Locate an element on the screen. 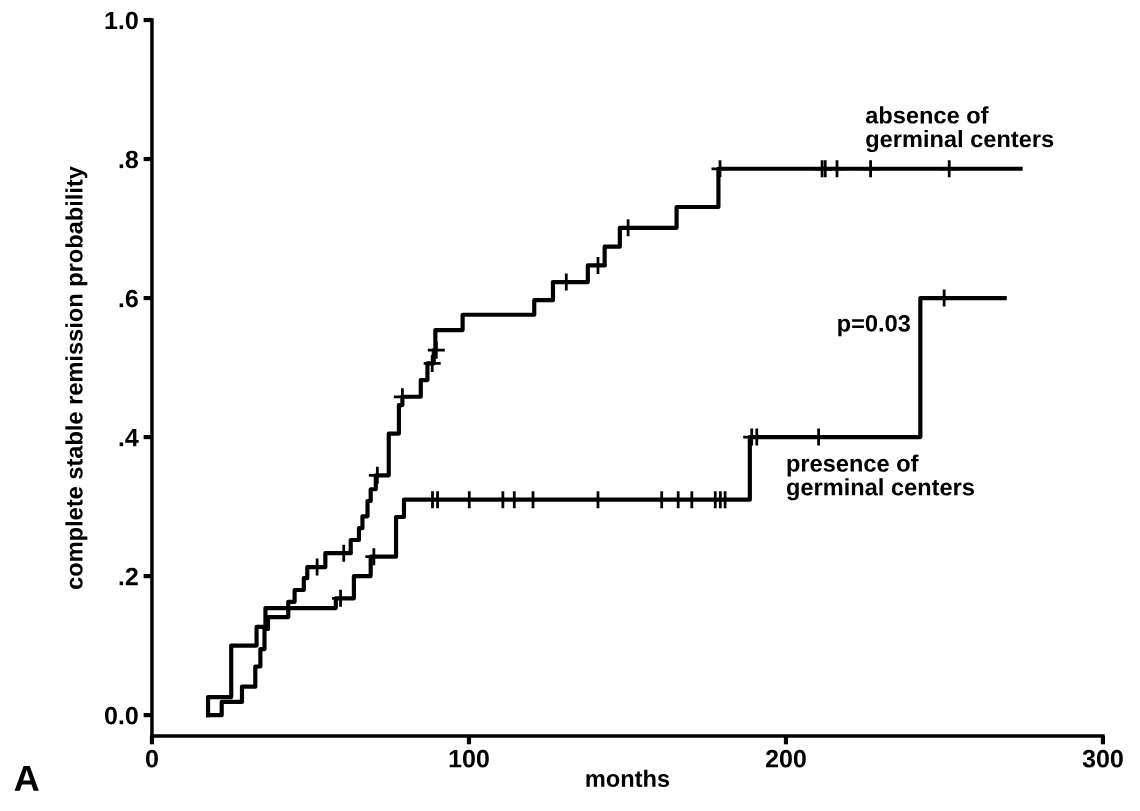 The image size is (1140, 811). x-tick-label: 300 is located at coordinates (1102, 758).